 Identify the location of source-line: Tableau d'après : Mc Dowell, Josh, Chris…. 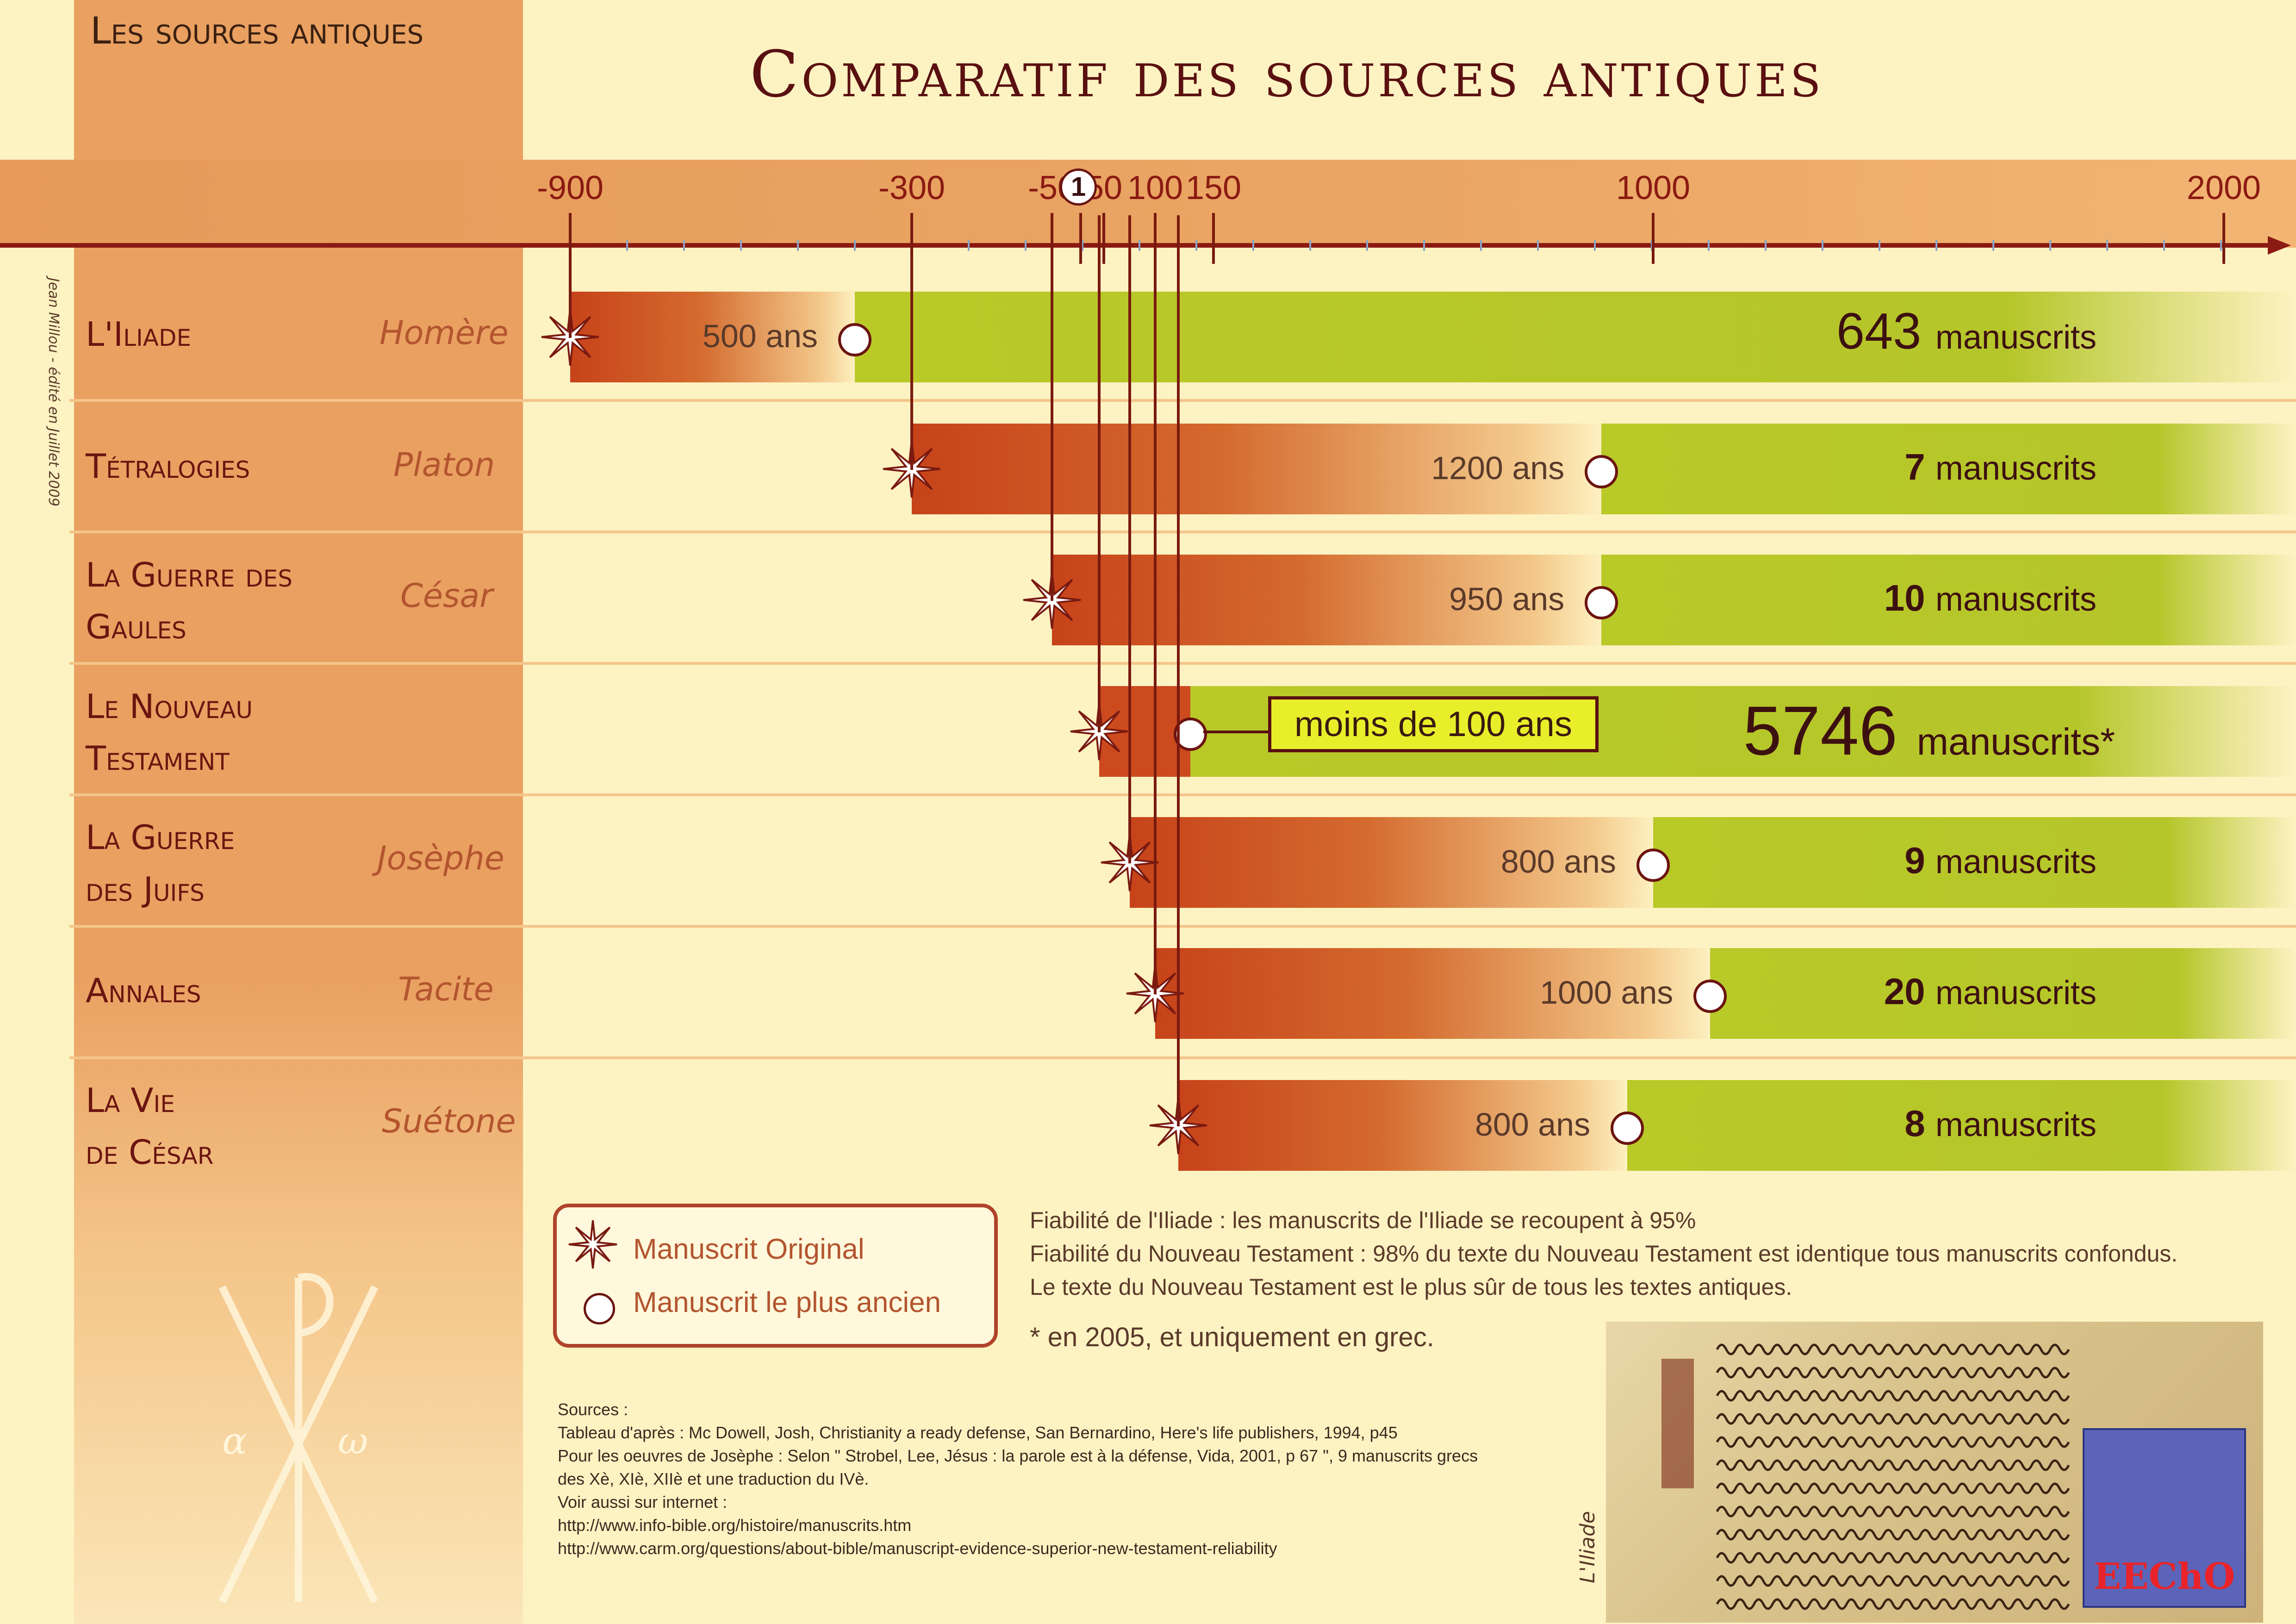
(978, 1432).